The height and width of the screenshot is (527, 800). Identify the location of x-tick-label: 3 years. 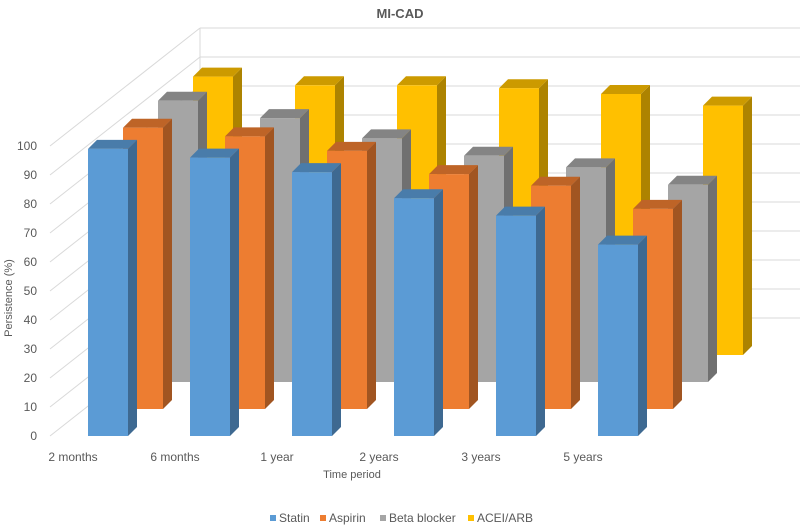
(480, 457).